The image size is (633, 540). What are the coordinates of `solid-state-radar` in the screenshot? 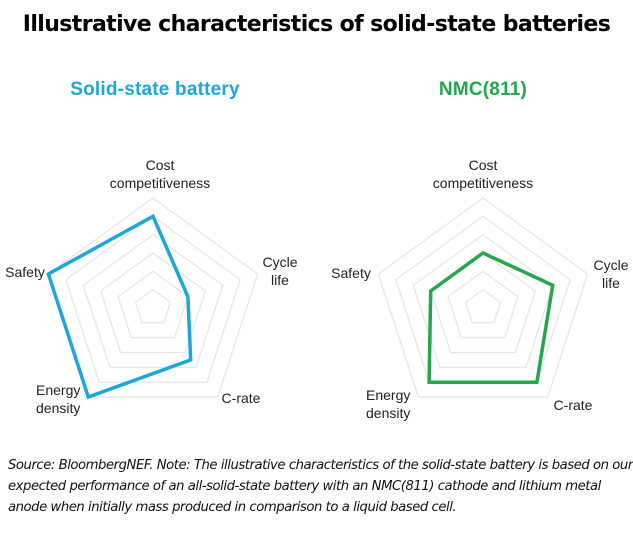 It's located at (152, 298).